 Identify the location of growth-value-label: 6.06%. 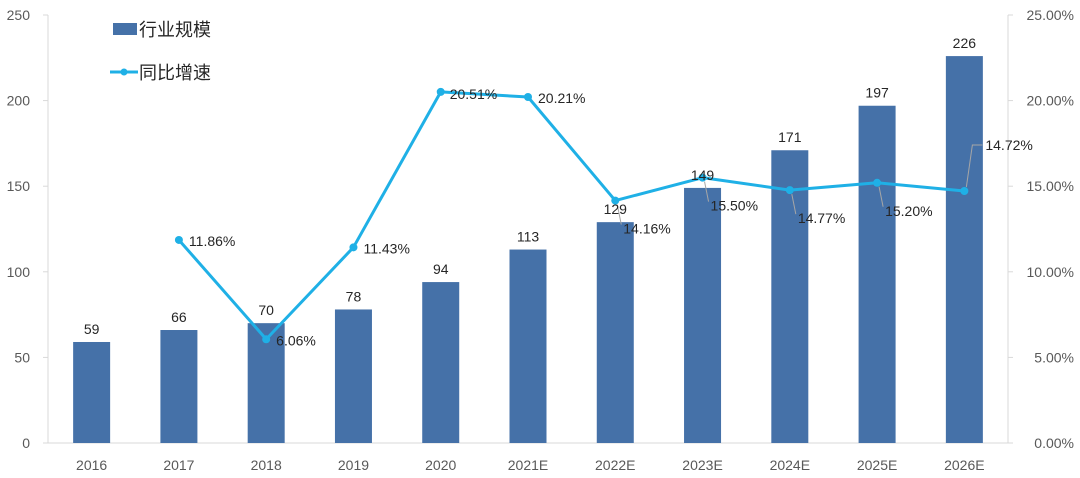
(296, 340).